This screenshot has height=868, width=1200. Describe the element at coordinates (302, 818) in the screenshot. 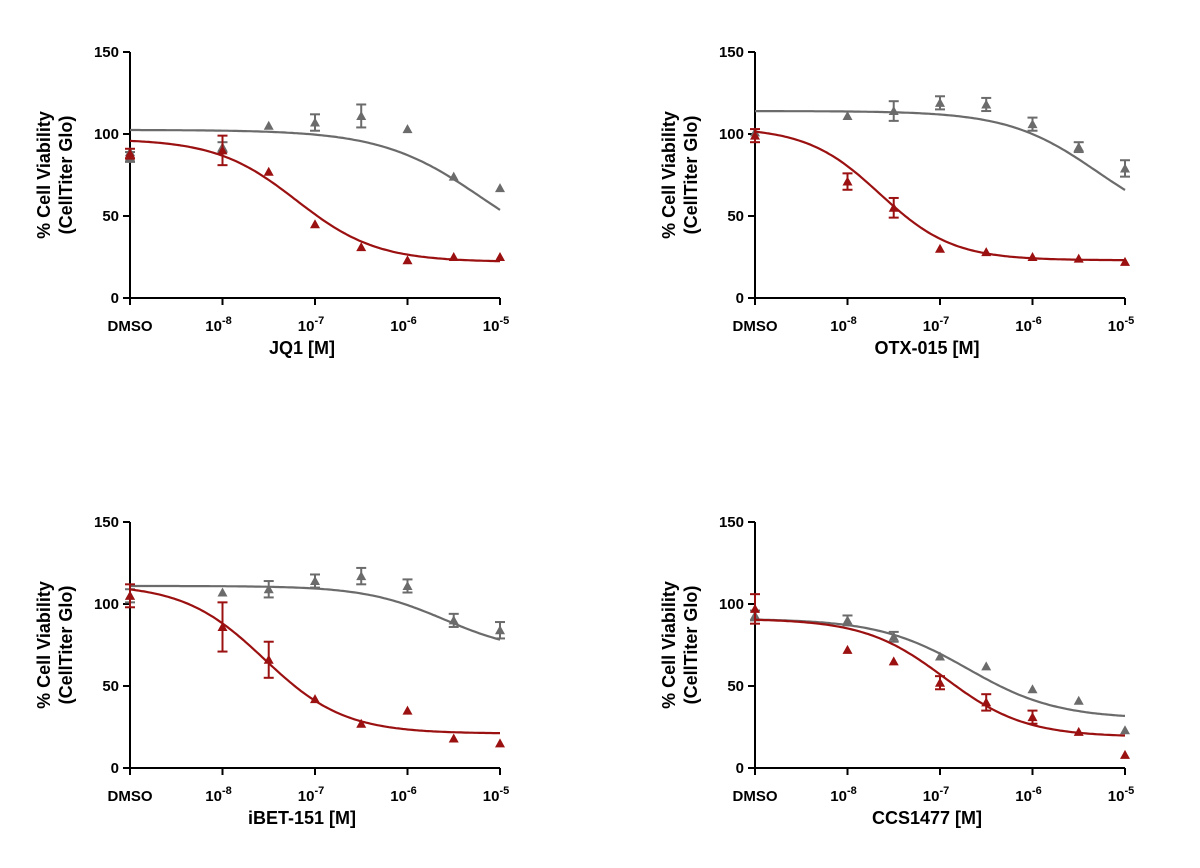

I see `x-axis-label: iBET-151 [M]` at that location.